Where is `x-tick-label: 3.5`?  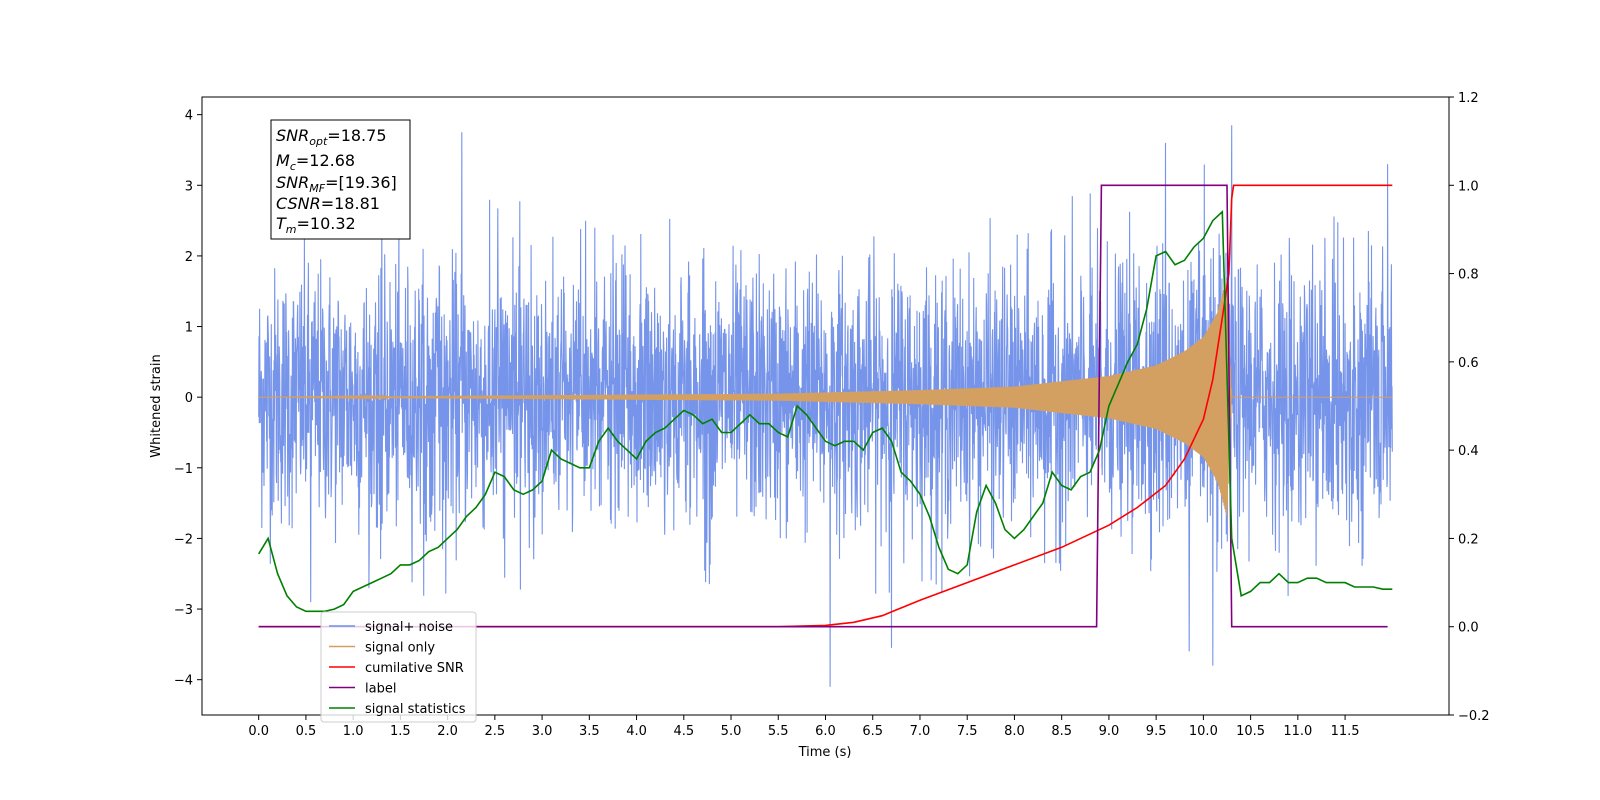
x-tick-label: 3.5 is located at coordinates (589, 731).